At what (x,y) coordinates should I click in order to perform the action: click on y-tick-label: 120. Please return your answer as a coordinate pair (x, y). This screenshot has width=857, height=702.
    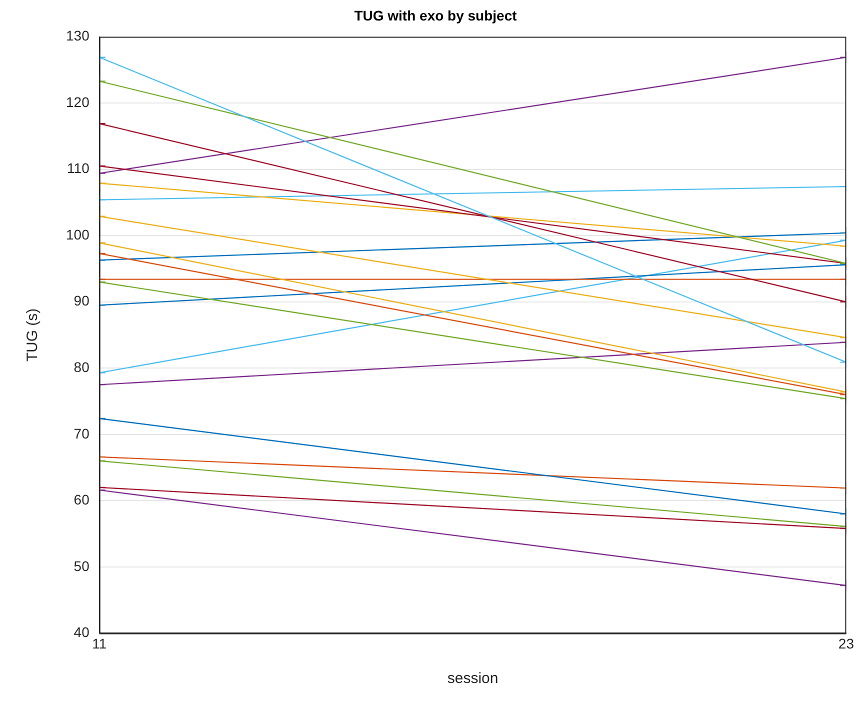
    Looking at the image, I should click on (78, 102).